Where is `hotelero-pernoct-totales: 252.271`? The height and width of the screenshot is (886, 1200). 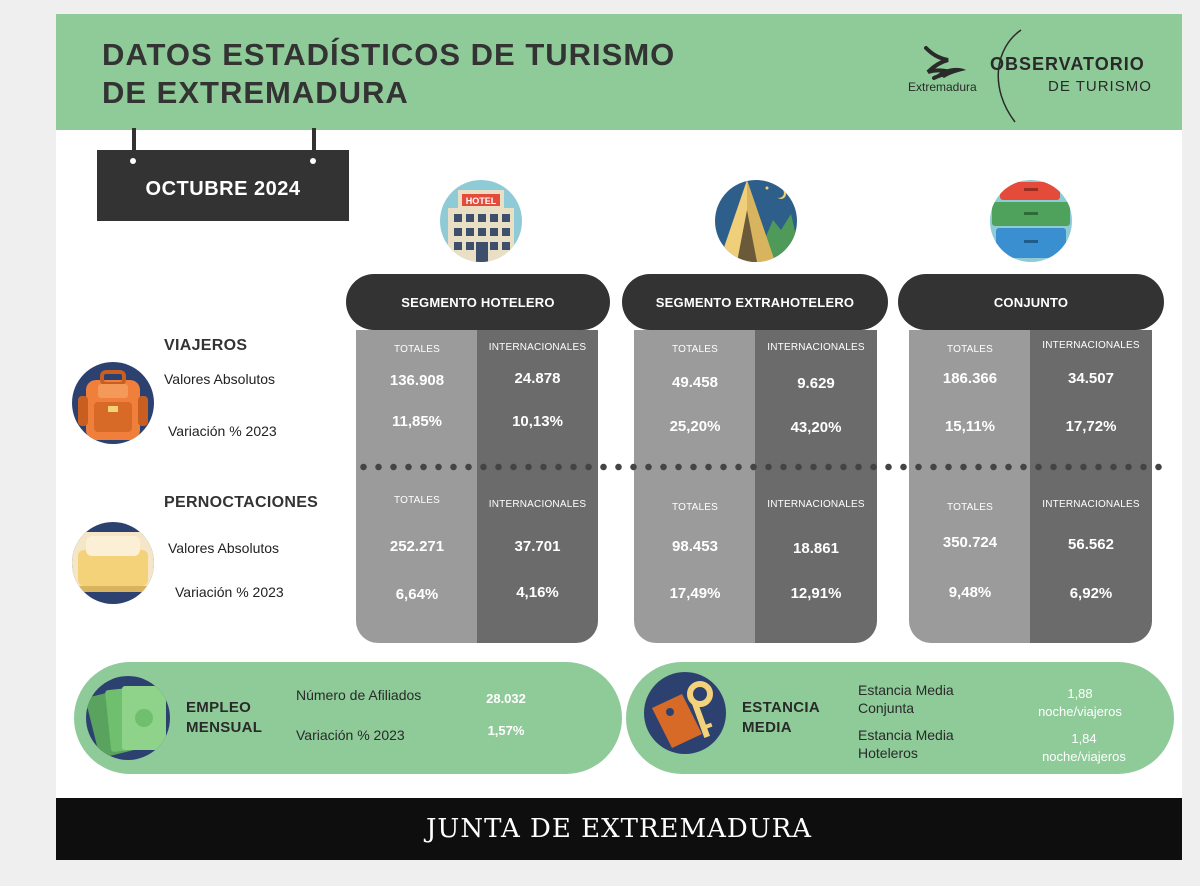 hotelero-pernoct-totales: 252.271 is located at coordinates (417, 546).